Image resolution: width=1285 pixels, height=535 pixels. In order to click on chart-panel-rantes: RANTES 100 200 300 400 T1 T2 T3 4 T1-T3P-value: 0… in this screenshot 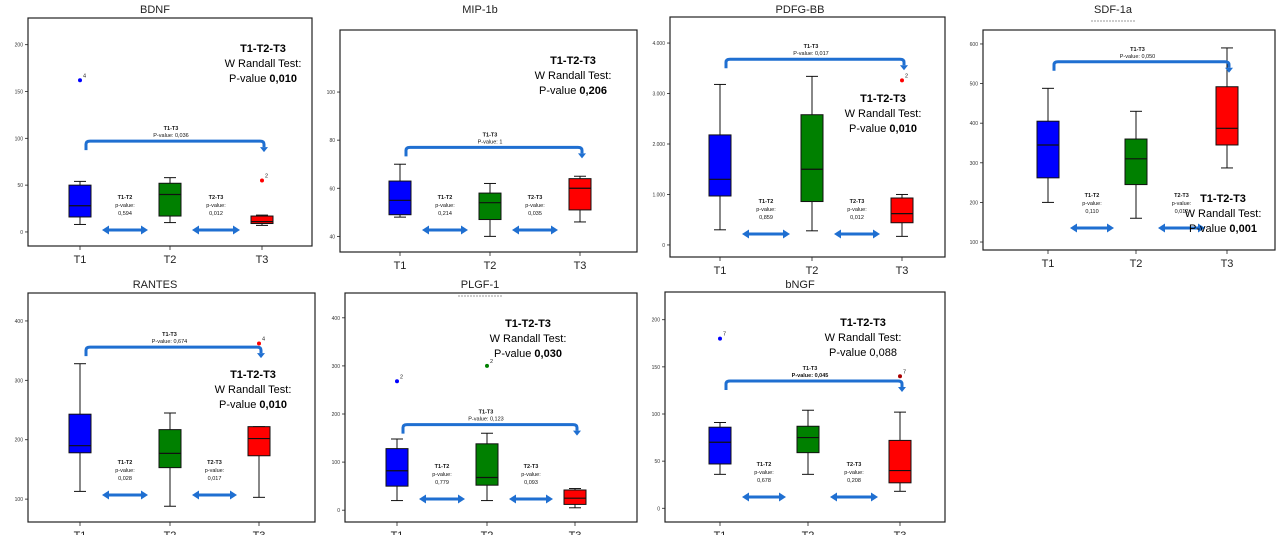, I will do `click(162, 405)`.